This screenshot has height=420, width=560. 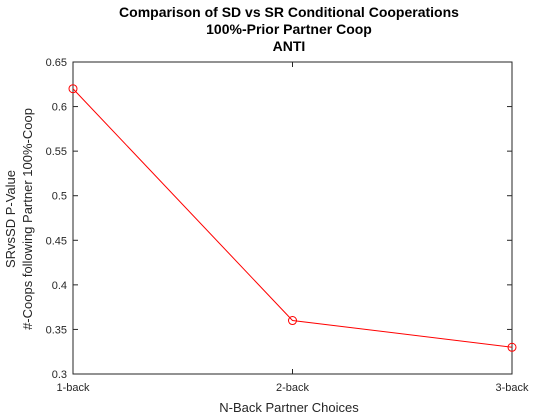 I want to click on y-tick-label: 0.4, so click(x=59, y=286).